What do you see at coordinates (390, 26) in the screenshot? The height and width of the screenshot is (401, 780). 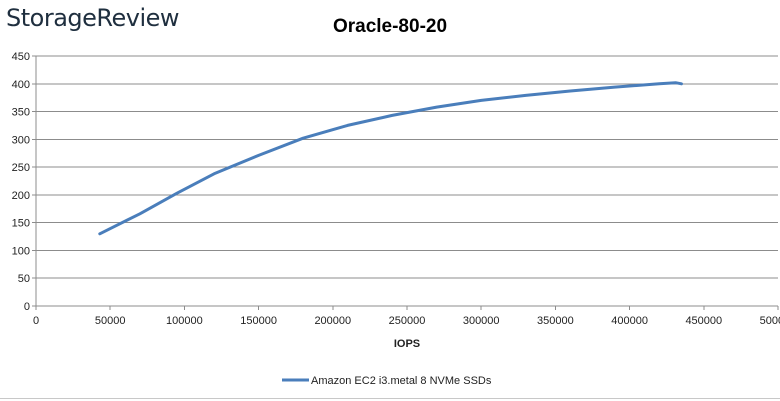 I see `chart-title: Oracle-80-20` at bounding box center [390, 26].